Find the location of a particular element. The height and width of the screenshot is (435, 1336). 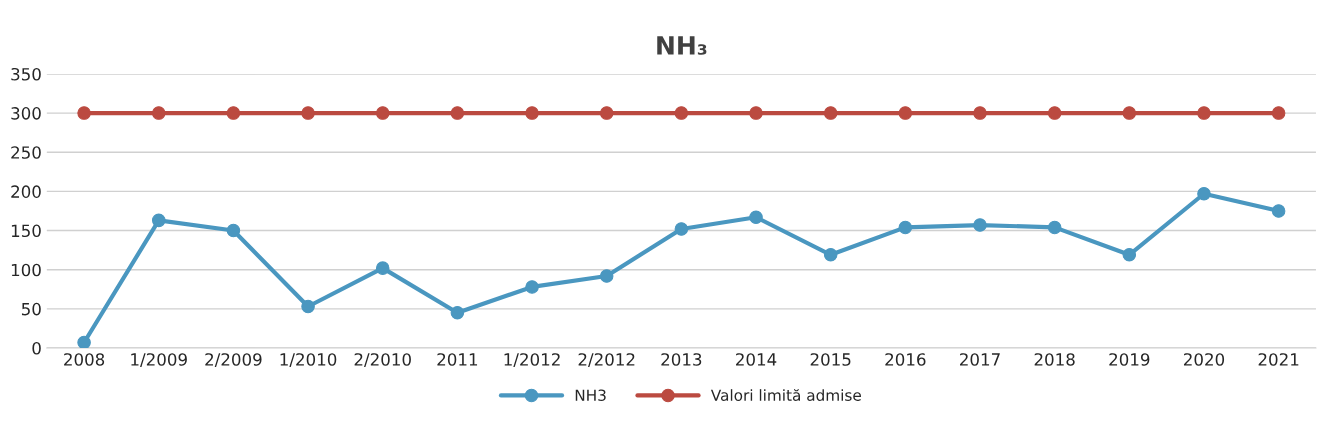

x-tick-label: 2/2009 is located at coordinates (233, 360).